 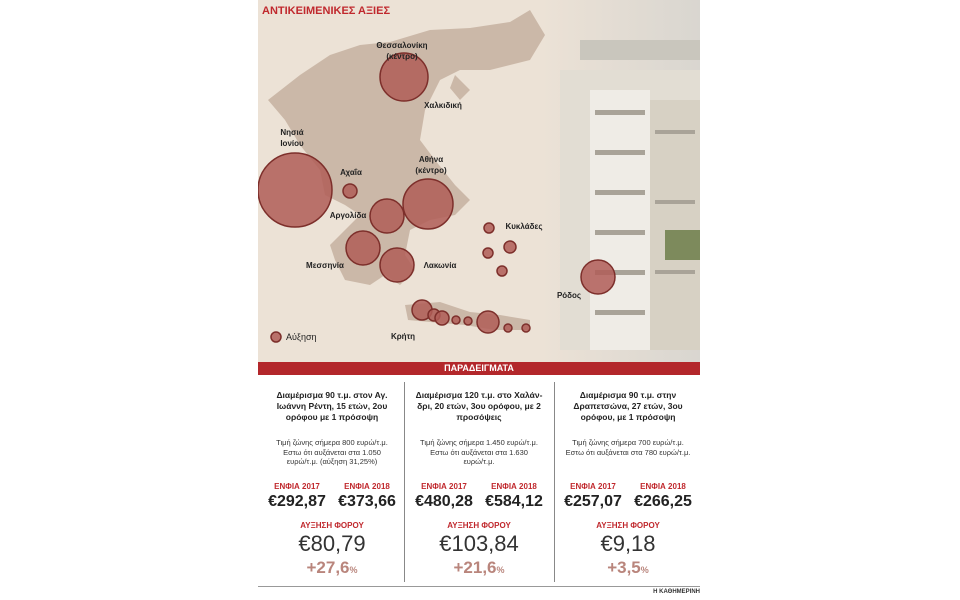 What do you see at coordinates (479, 368) in the screenshot?
I see `section-title: ΠΑΡΑΔΕΙΓΜΑΤΑ` at bounding box center [479, 368].